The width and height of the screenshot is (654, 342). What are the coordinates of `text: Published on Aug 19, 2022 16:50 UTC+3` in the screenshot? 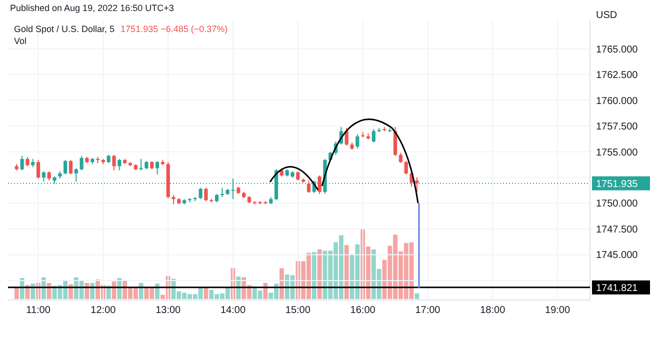 It's located at (92, 8).